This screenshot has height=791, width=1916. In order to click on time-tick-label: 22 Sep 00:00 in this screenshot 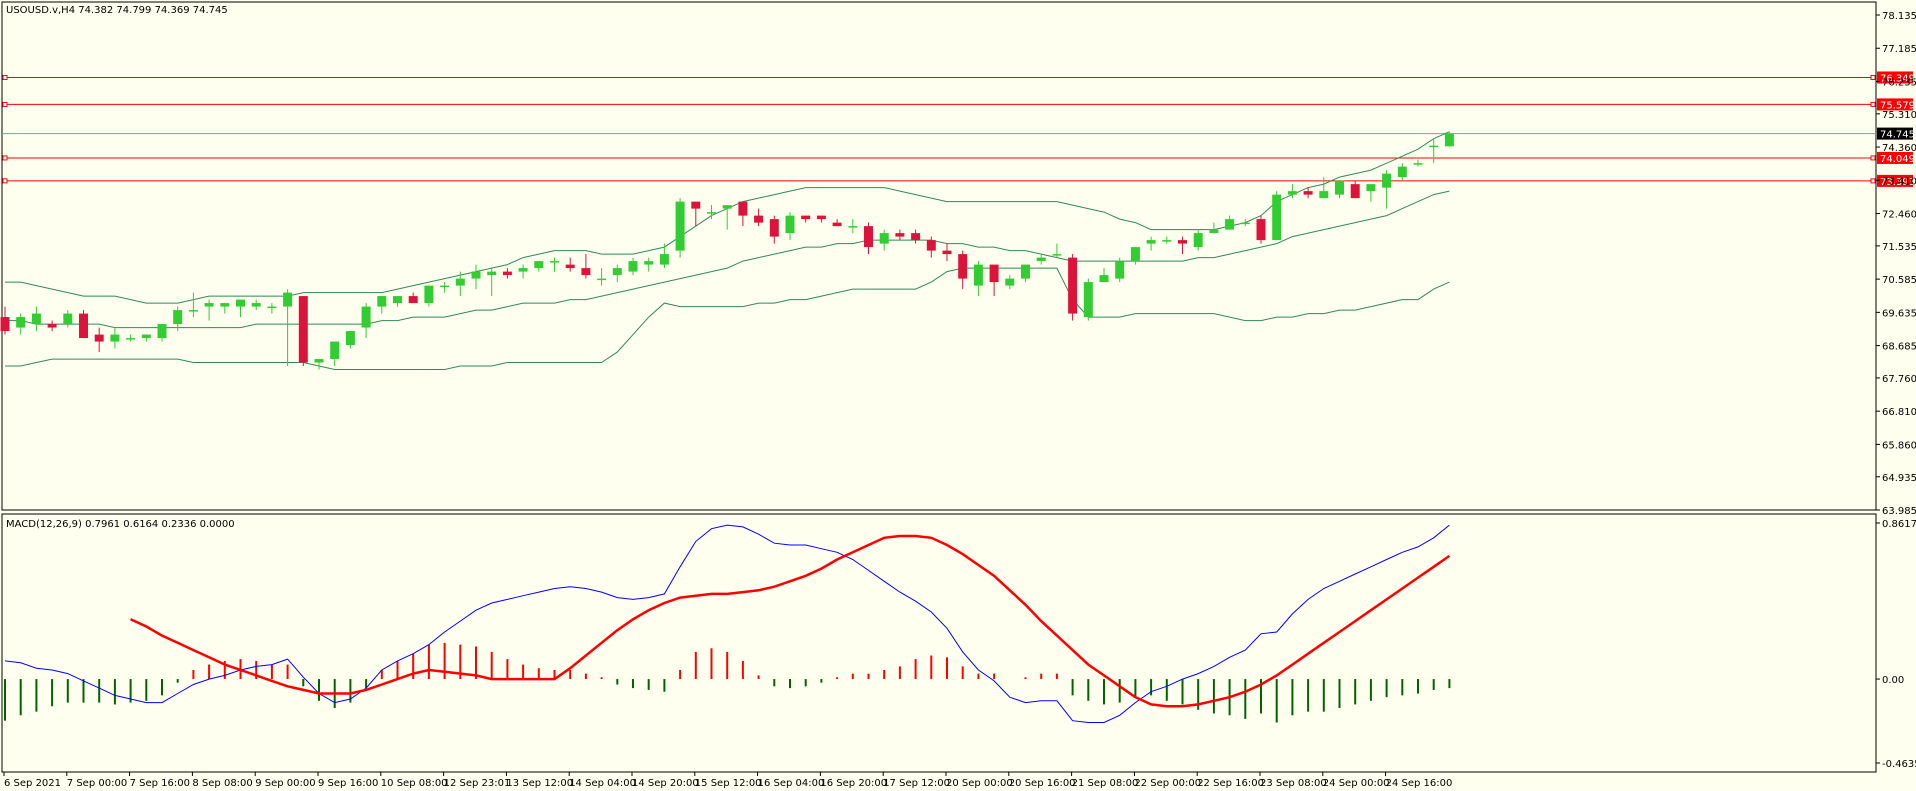, I will do `click(1167, 783)`.